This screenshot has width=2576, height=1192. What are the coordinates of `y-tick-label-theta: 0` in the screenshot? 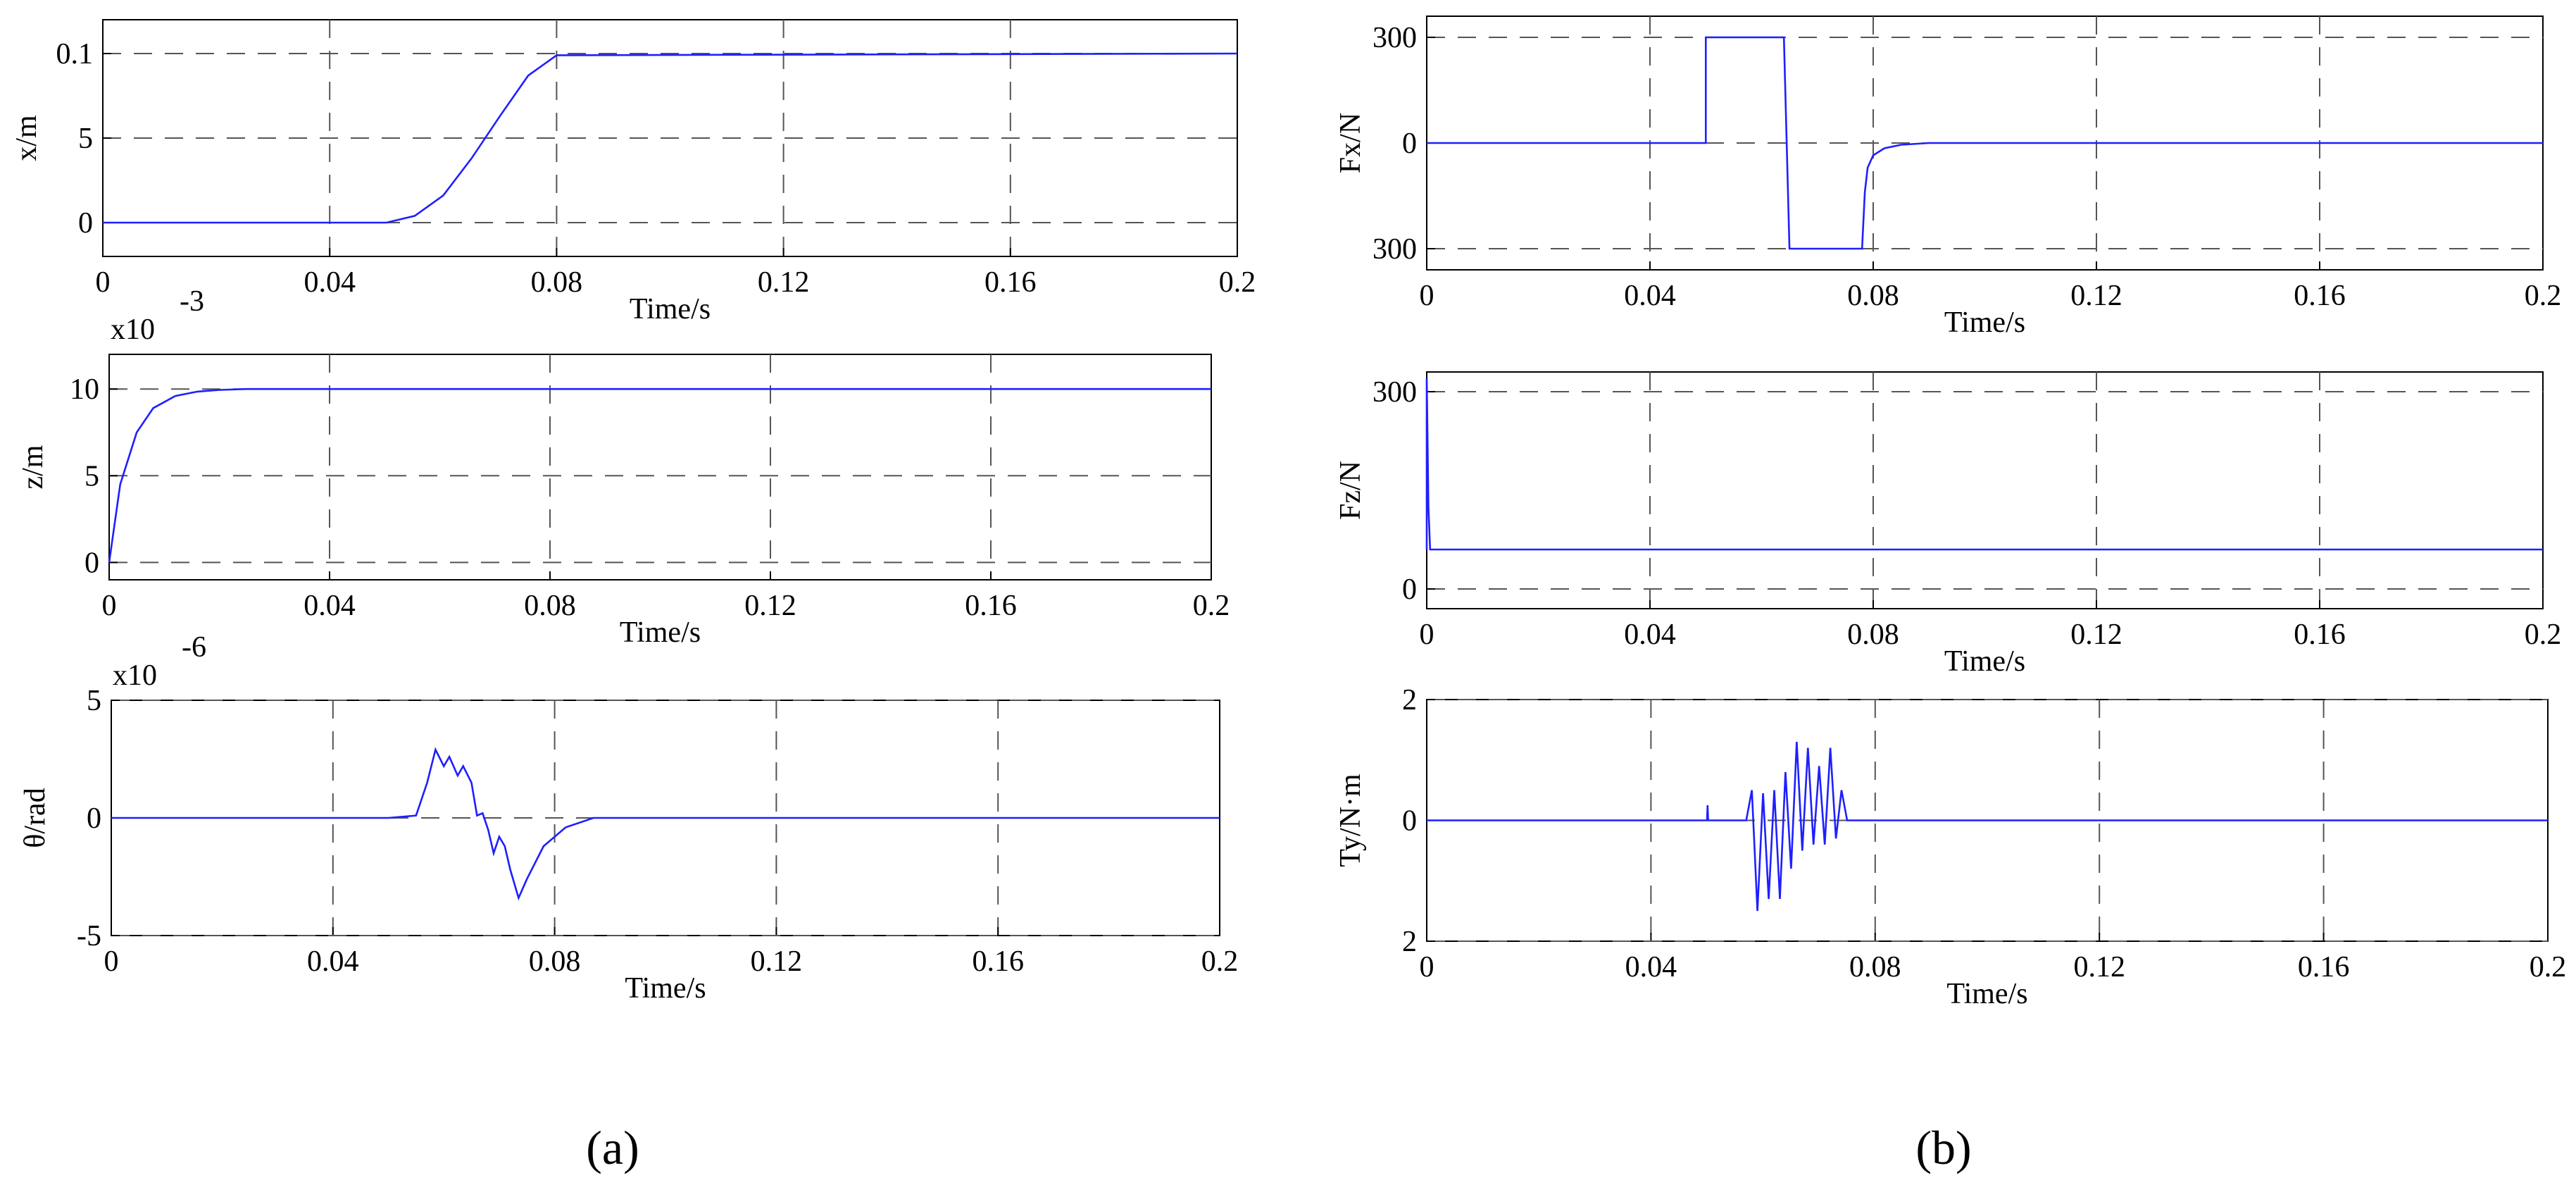 It's located at (94, 818).